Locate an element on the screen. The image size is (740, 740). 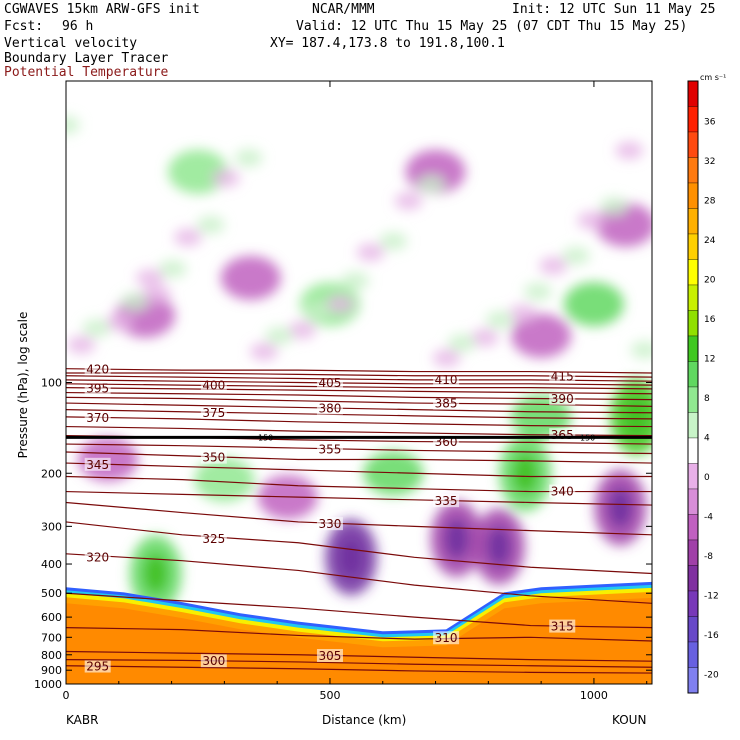
field-boundary-layer-tracer: Boundary Layer Tracer is located at coordinates (86, 58).